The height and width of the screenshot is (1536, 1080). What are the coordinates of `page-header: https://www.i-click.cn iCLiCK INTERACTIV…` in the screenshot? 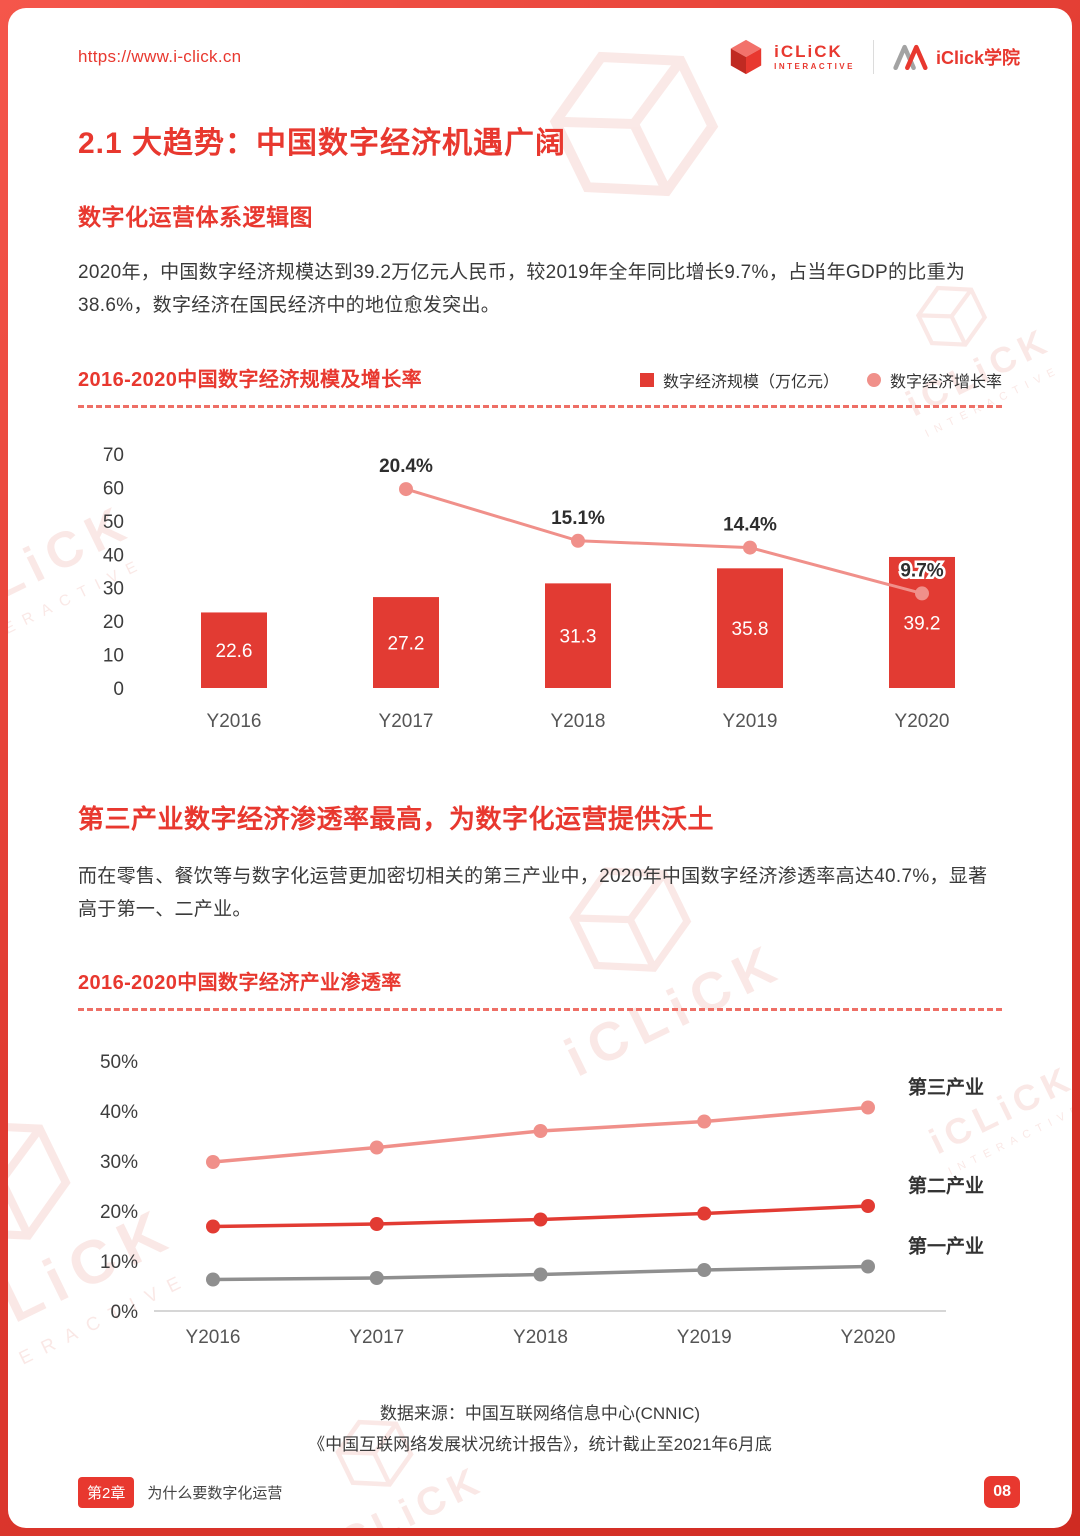 It's located at (540, 42).